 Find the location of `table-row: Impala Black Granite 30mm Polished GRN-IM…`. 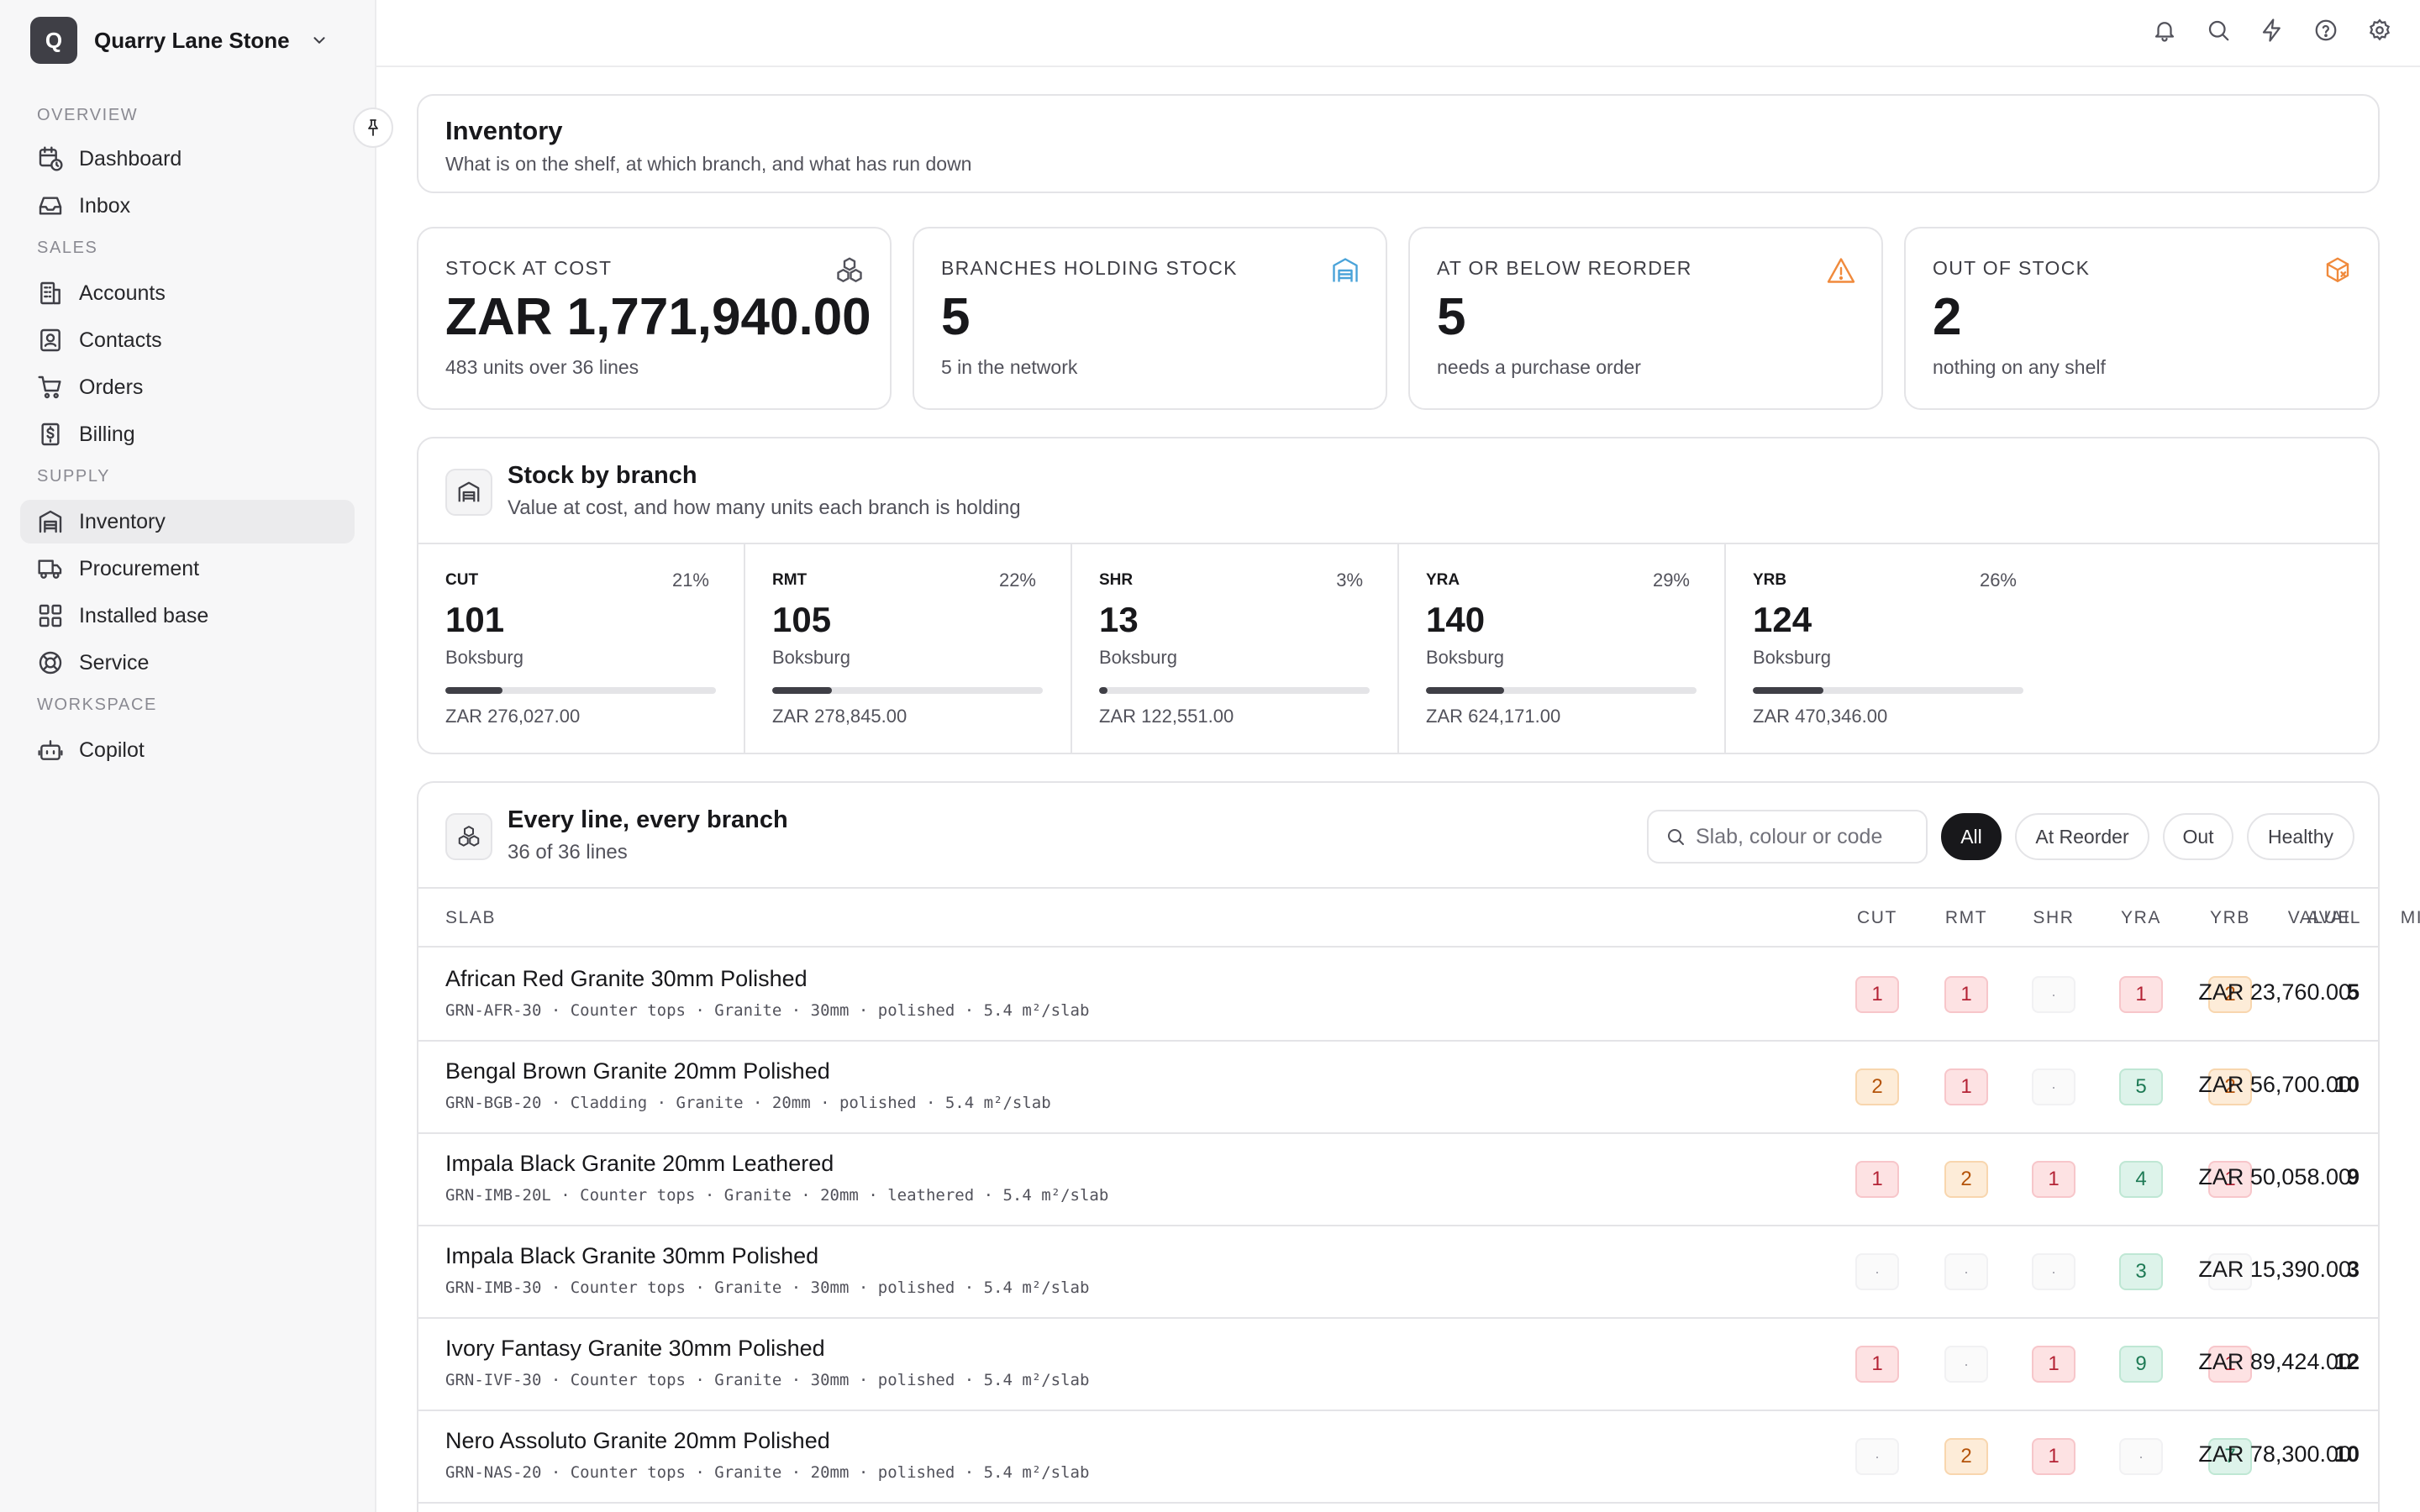

table-row: Impala Black Granite 30mm Polished GRN-IM… is located at coordinates (1398, 1272).